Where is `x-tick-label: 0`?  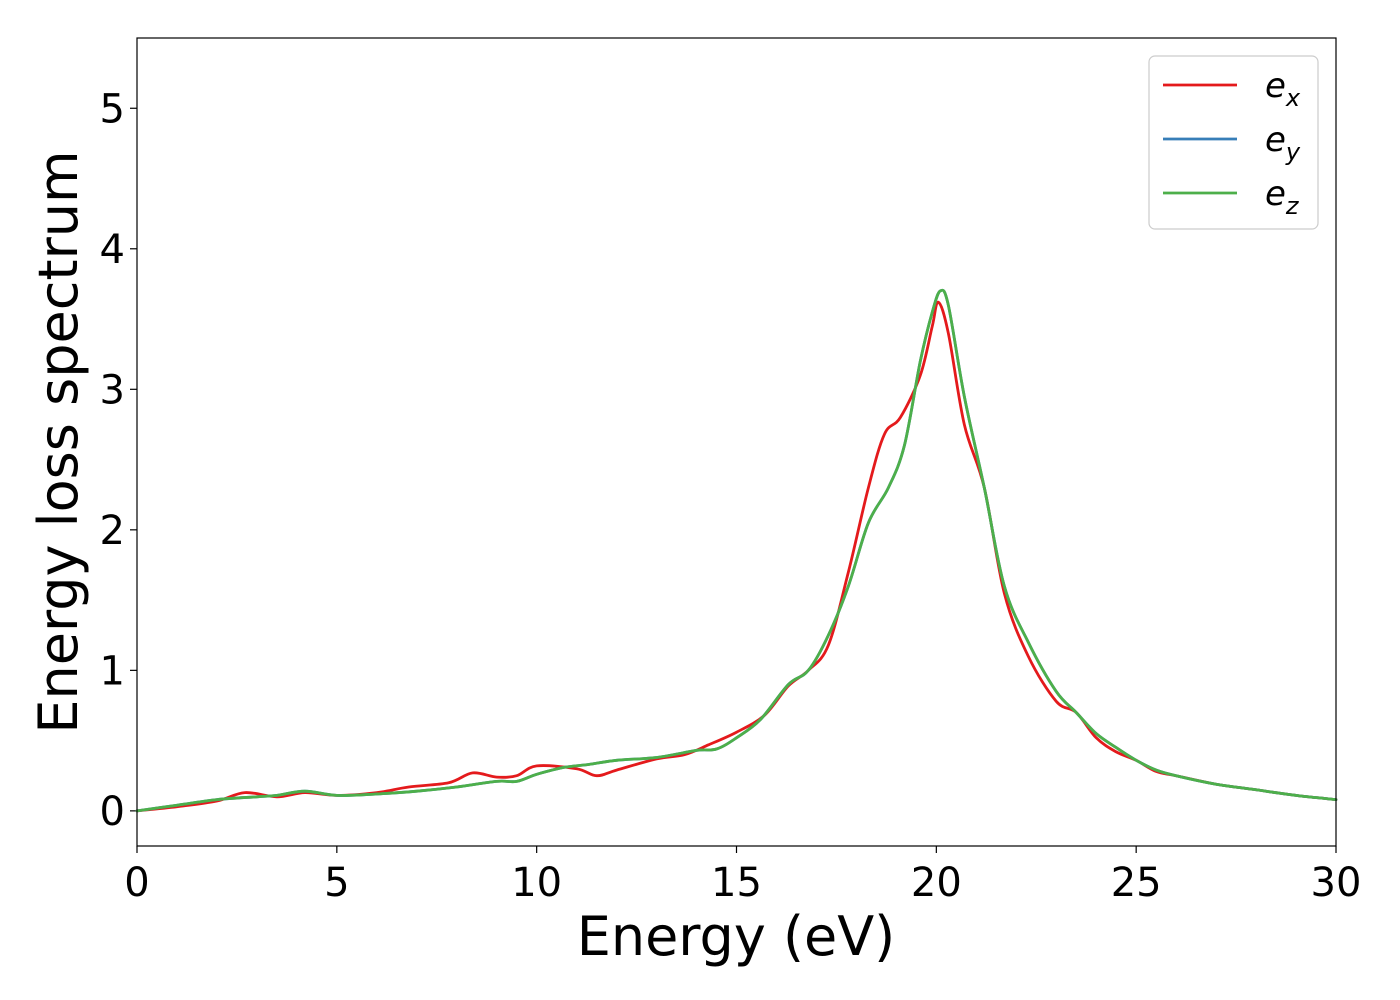
x-tick-label: 0 is located at coordinates (136, 883).